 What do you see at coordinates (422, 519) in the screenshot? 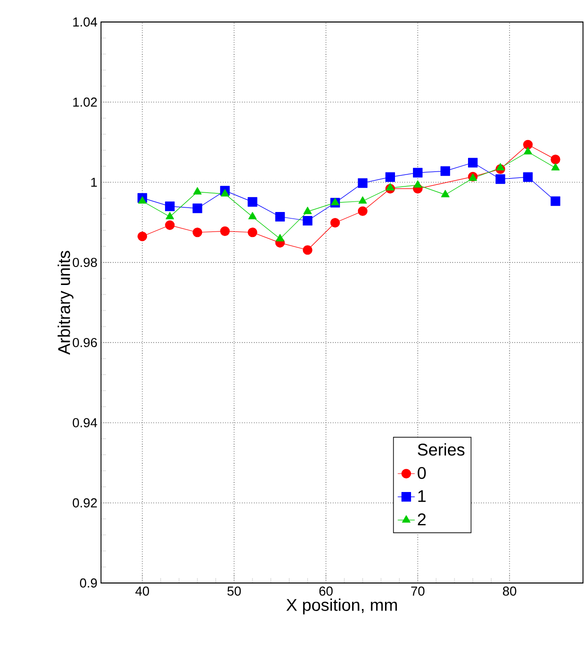
I see `legend-label: 2` at bounding box center [422, 519].